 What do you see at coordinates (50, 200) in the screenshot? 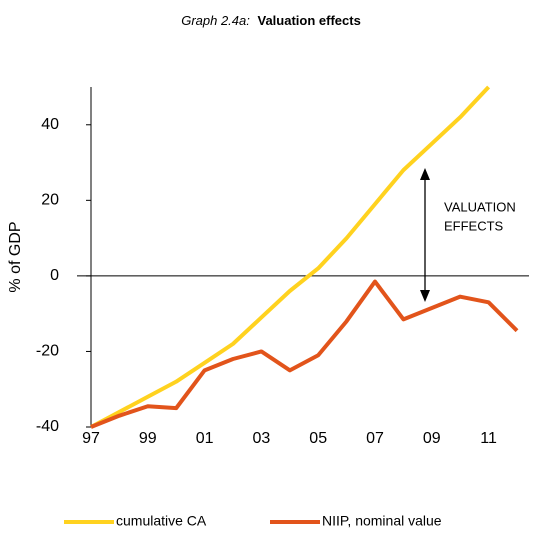
I see `y-tick-label: 20` at bounding box center [50, 200].